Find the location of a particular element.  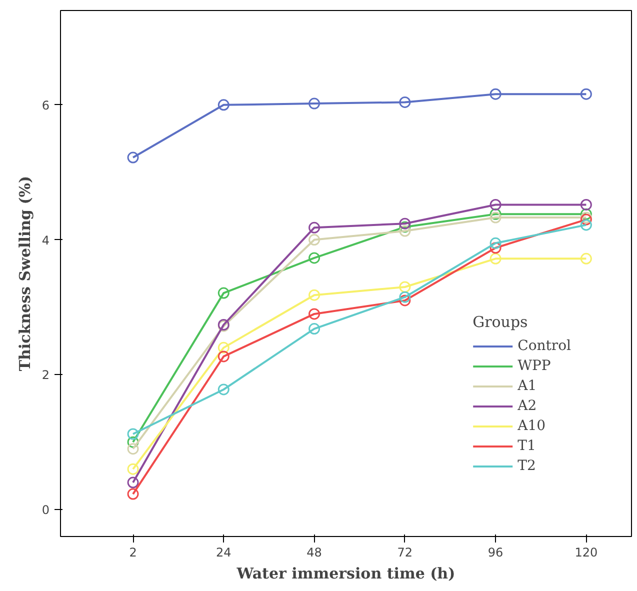

x-tick-label: 120 is located at coordinates (586, 553).